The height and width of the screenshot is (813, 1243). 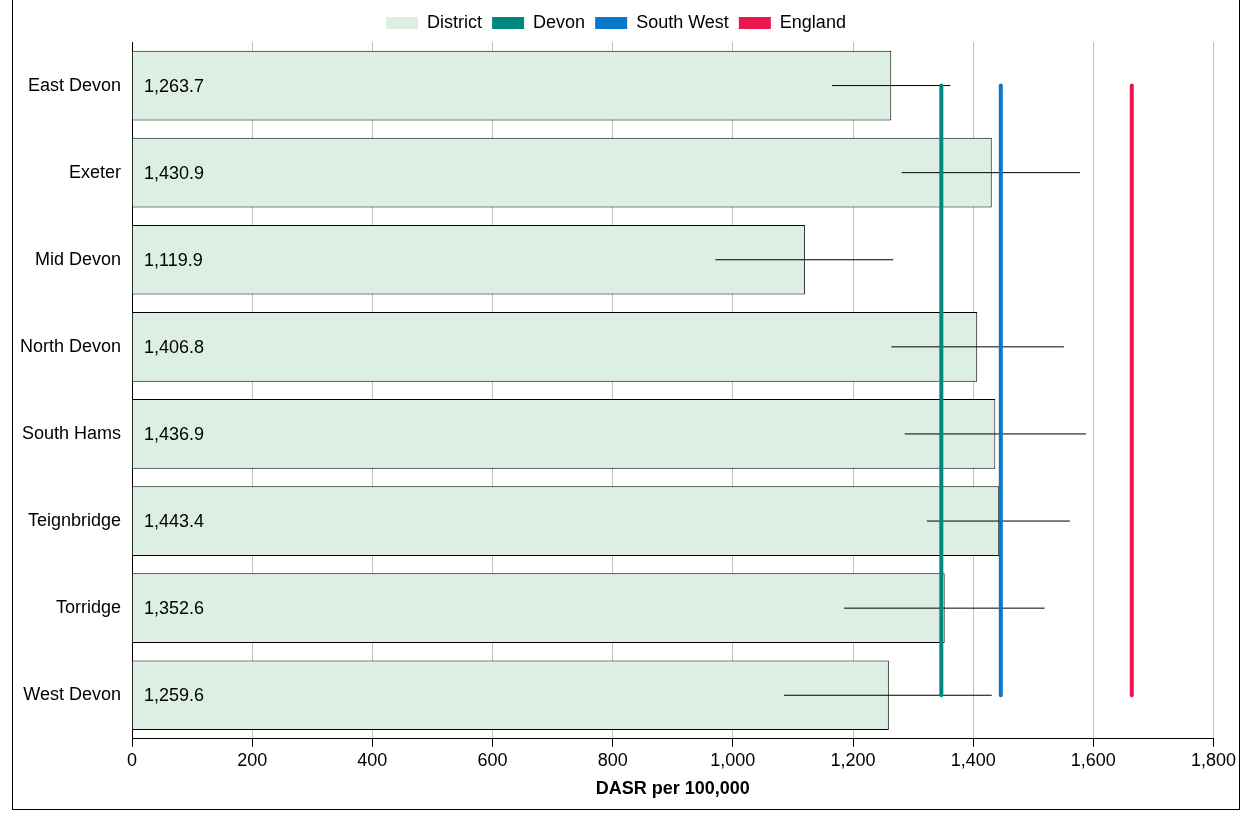 What do you see at coordinates (682, 21) in the screenshot?
I see `legend-label: South West` at bounding box center [682, 21].